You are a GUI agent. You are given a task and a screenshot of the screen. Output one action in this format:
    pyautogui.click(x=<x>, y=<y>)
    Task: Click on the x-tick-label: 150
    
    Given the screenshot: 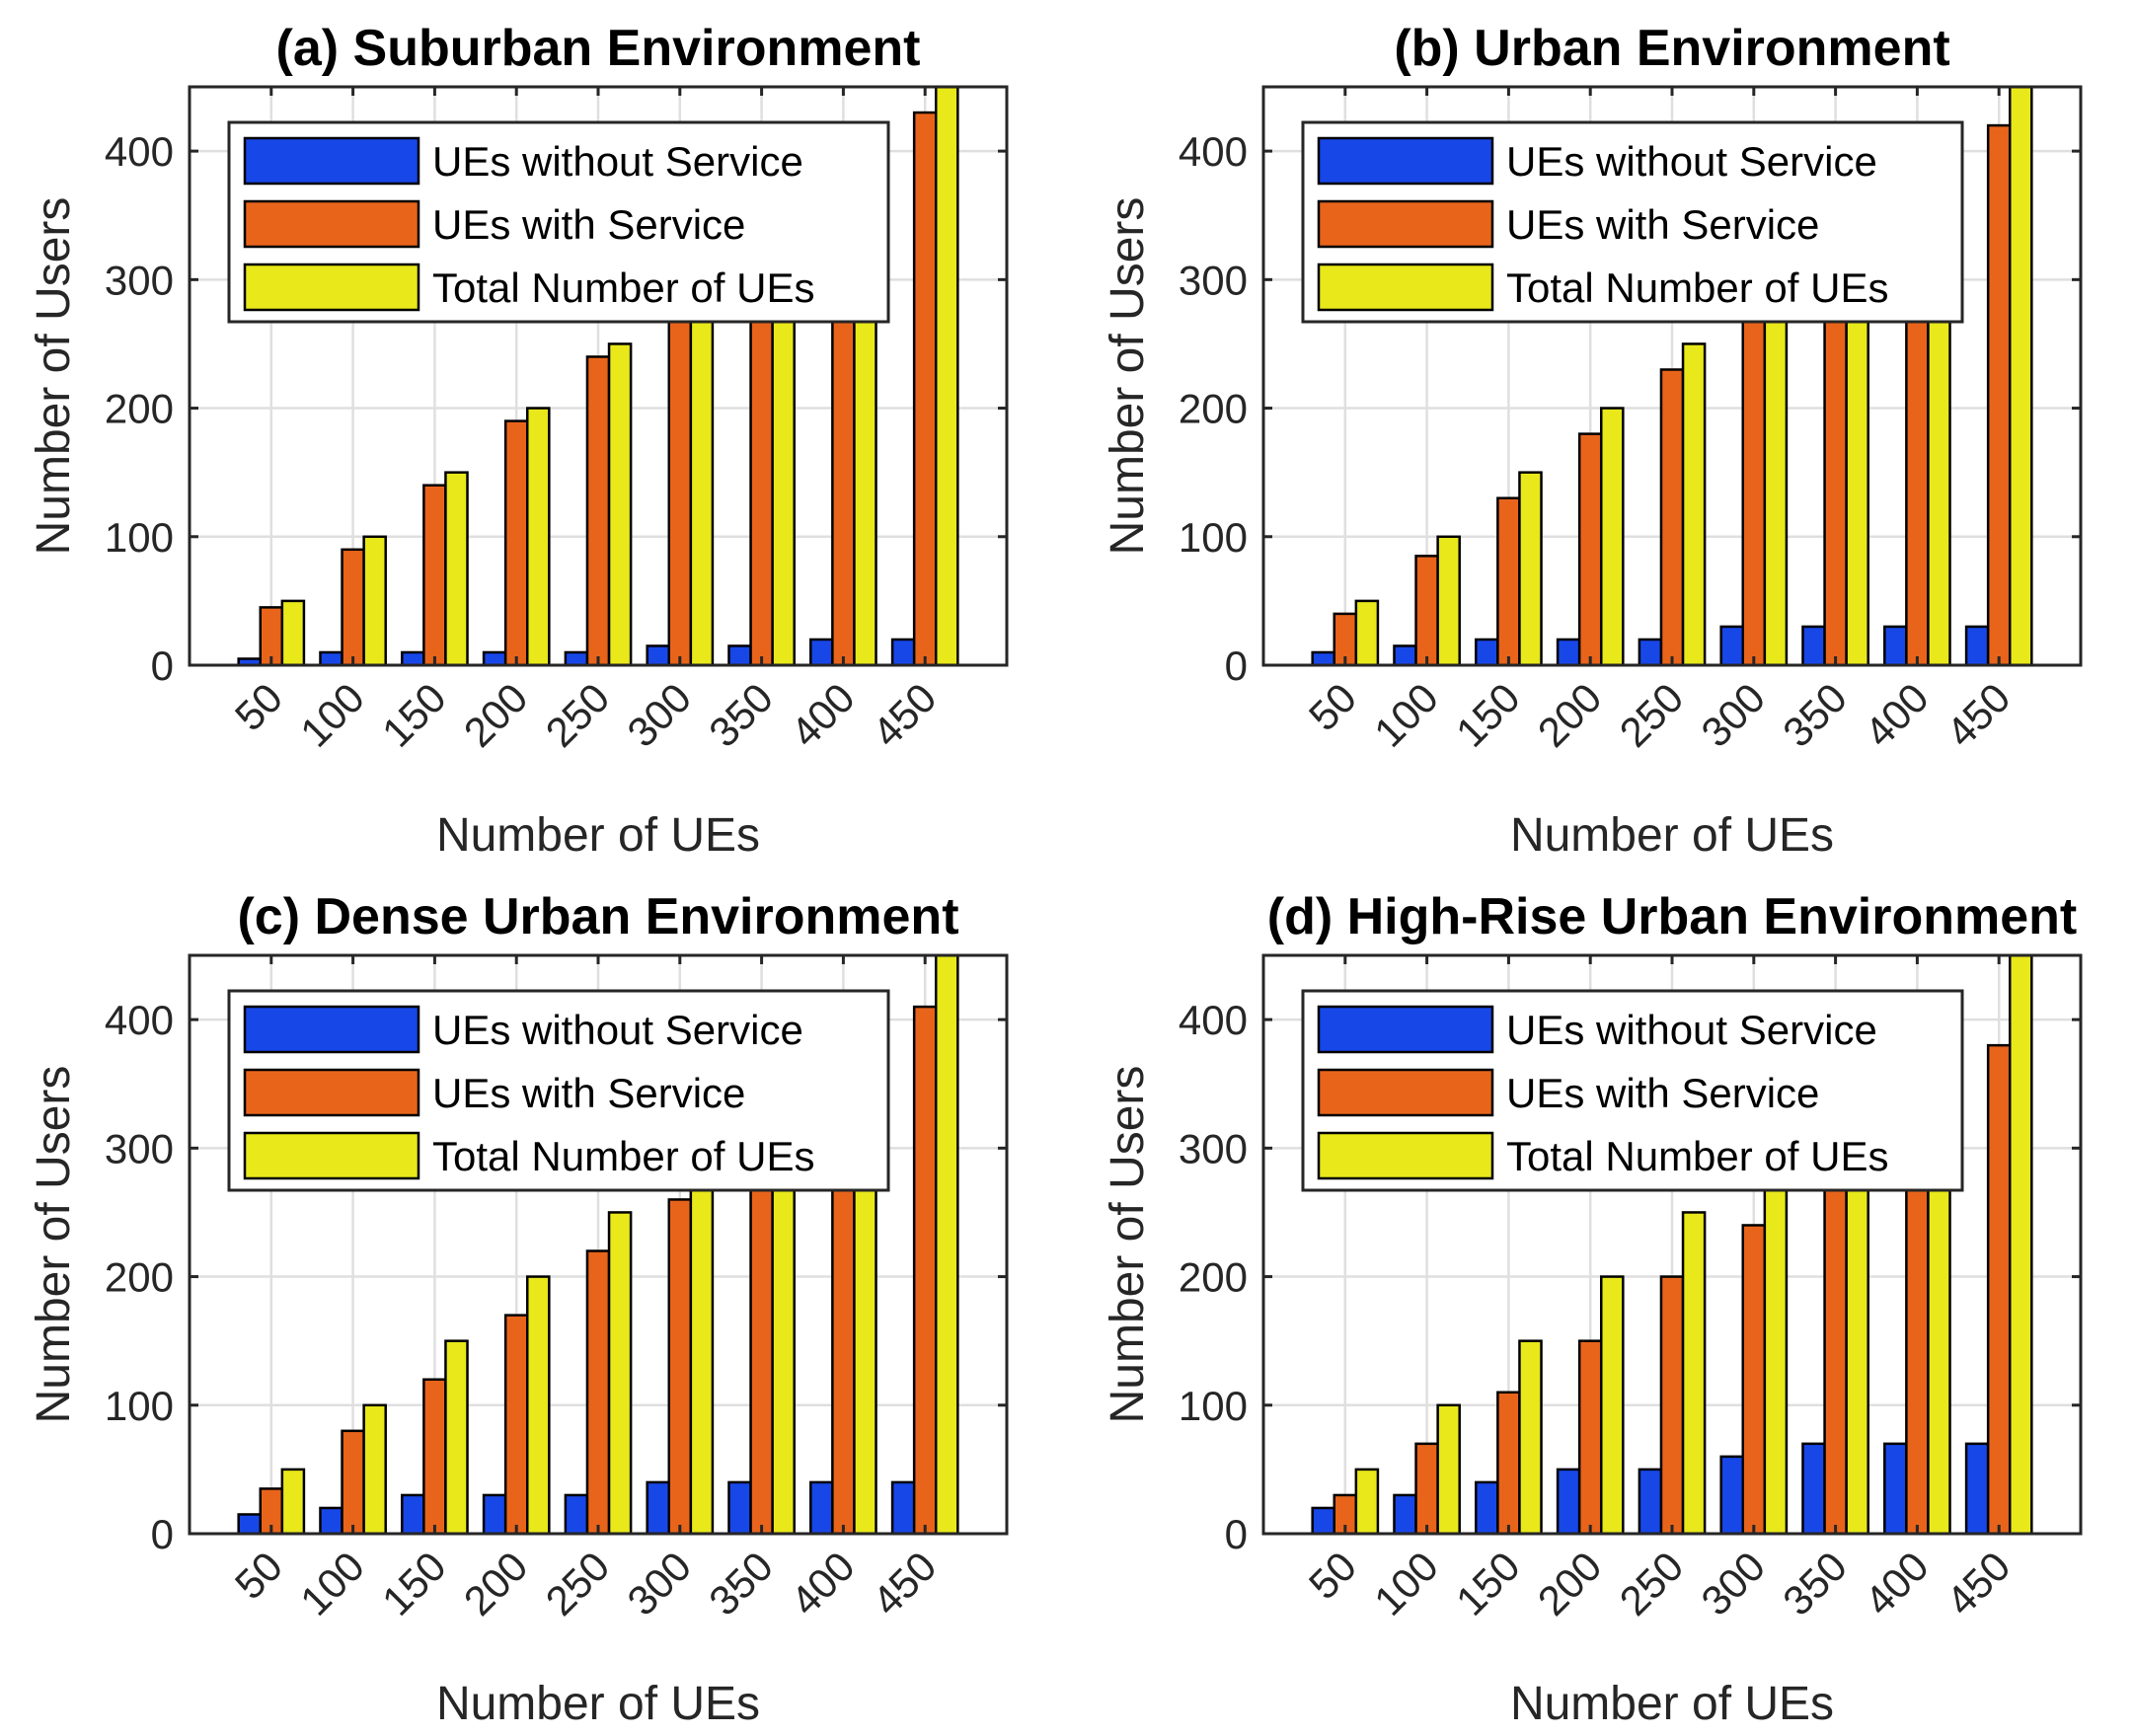 What is the action you would take?
    pyautogui.click(x=1488, y=715)
    